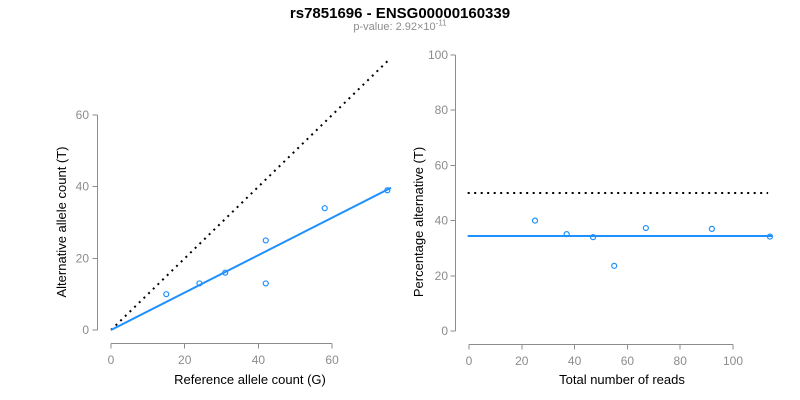 Image resolution: width=800 pixels, height=400 pixels. What do you see at coordinates (415, 27) in the screenshot?
I see `p-value-mantissa: 2.92×10` at bounding box center [415, 27].